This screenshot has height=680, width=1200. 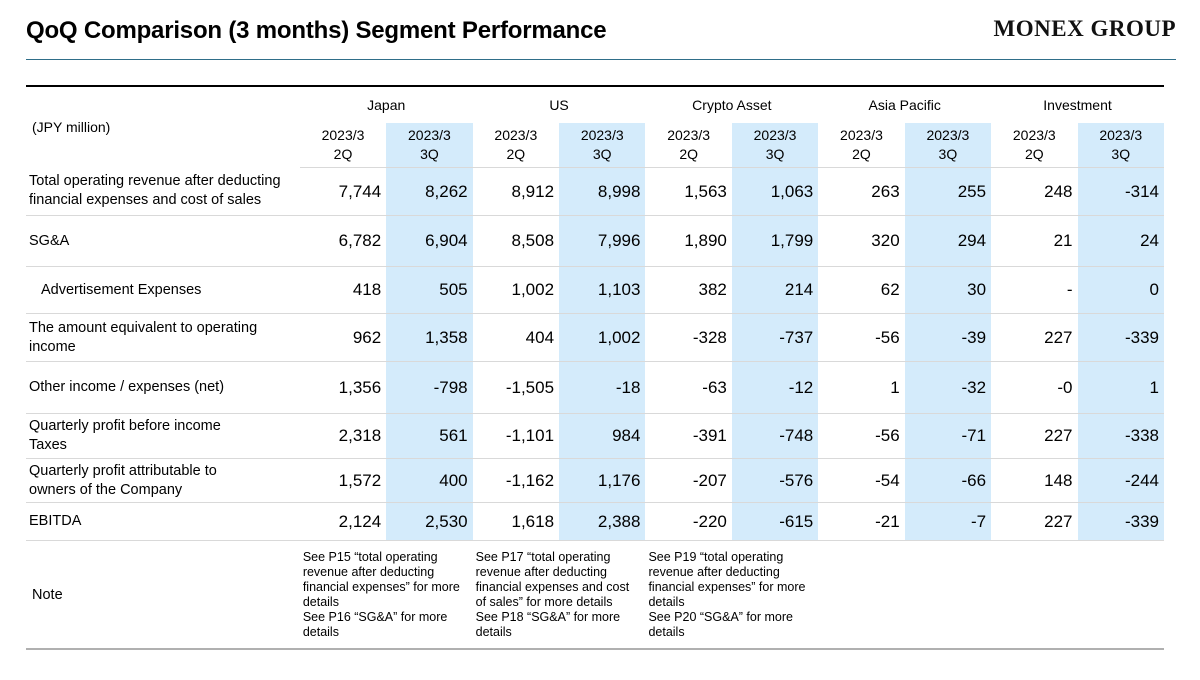 What do you see at coordinates (1034, 480) in the screenshot?
I see `value-cell: 148` at bounding box center [1034, 480].